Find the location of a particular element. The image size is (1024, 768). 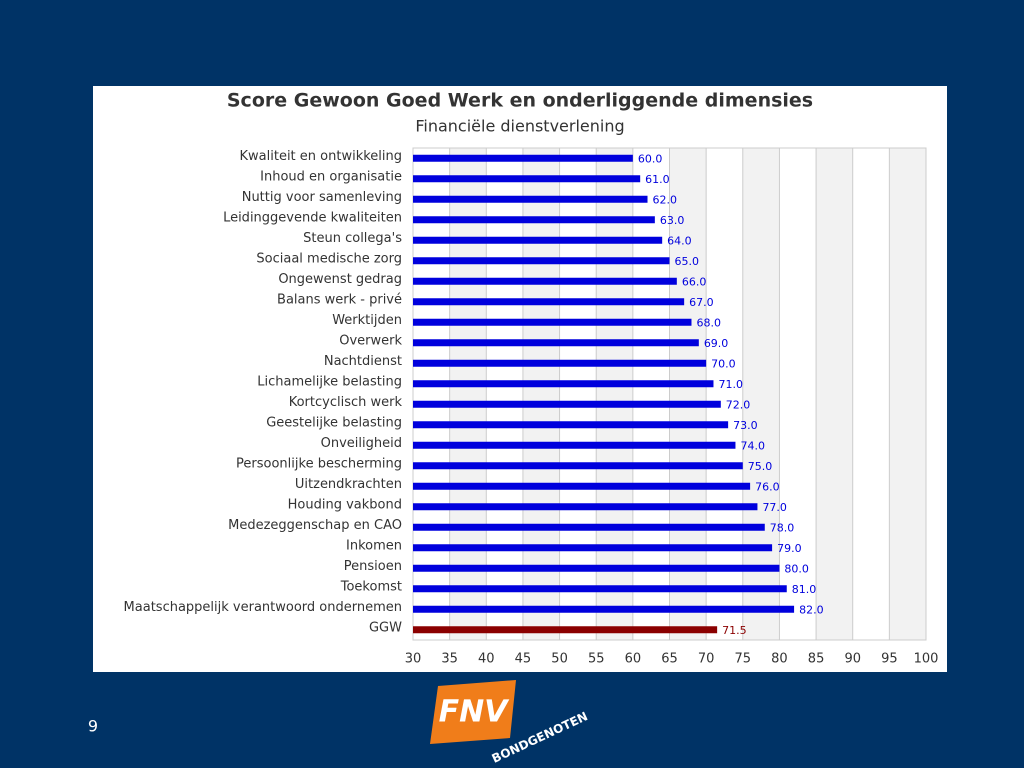

value-label: 81.0 is located at coordinates (804, 589).